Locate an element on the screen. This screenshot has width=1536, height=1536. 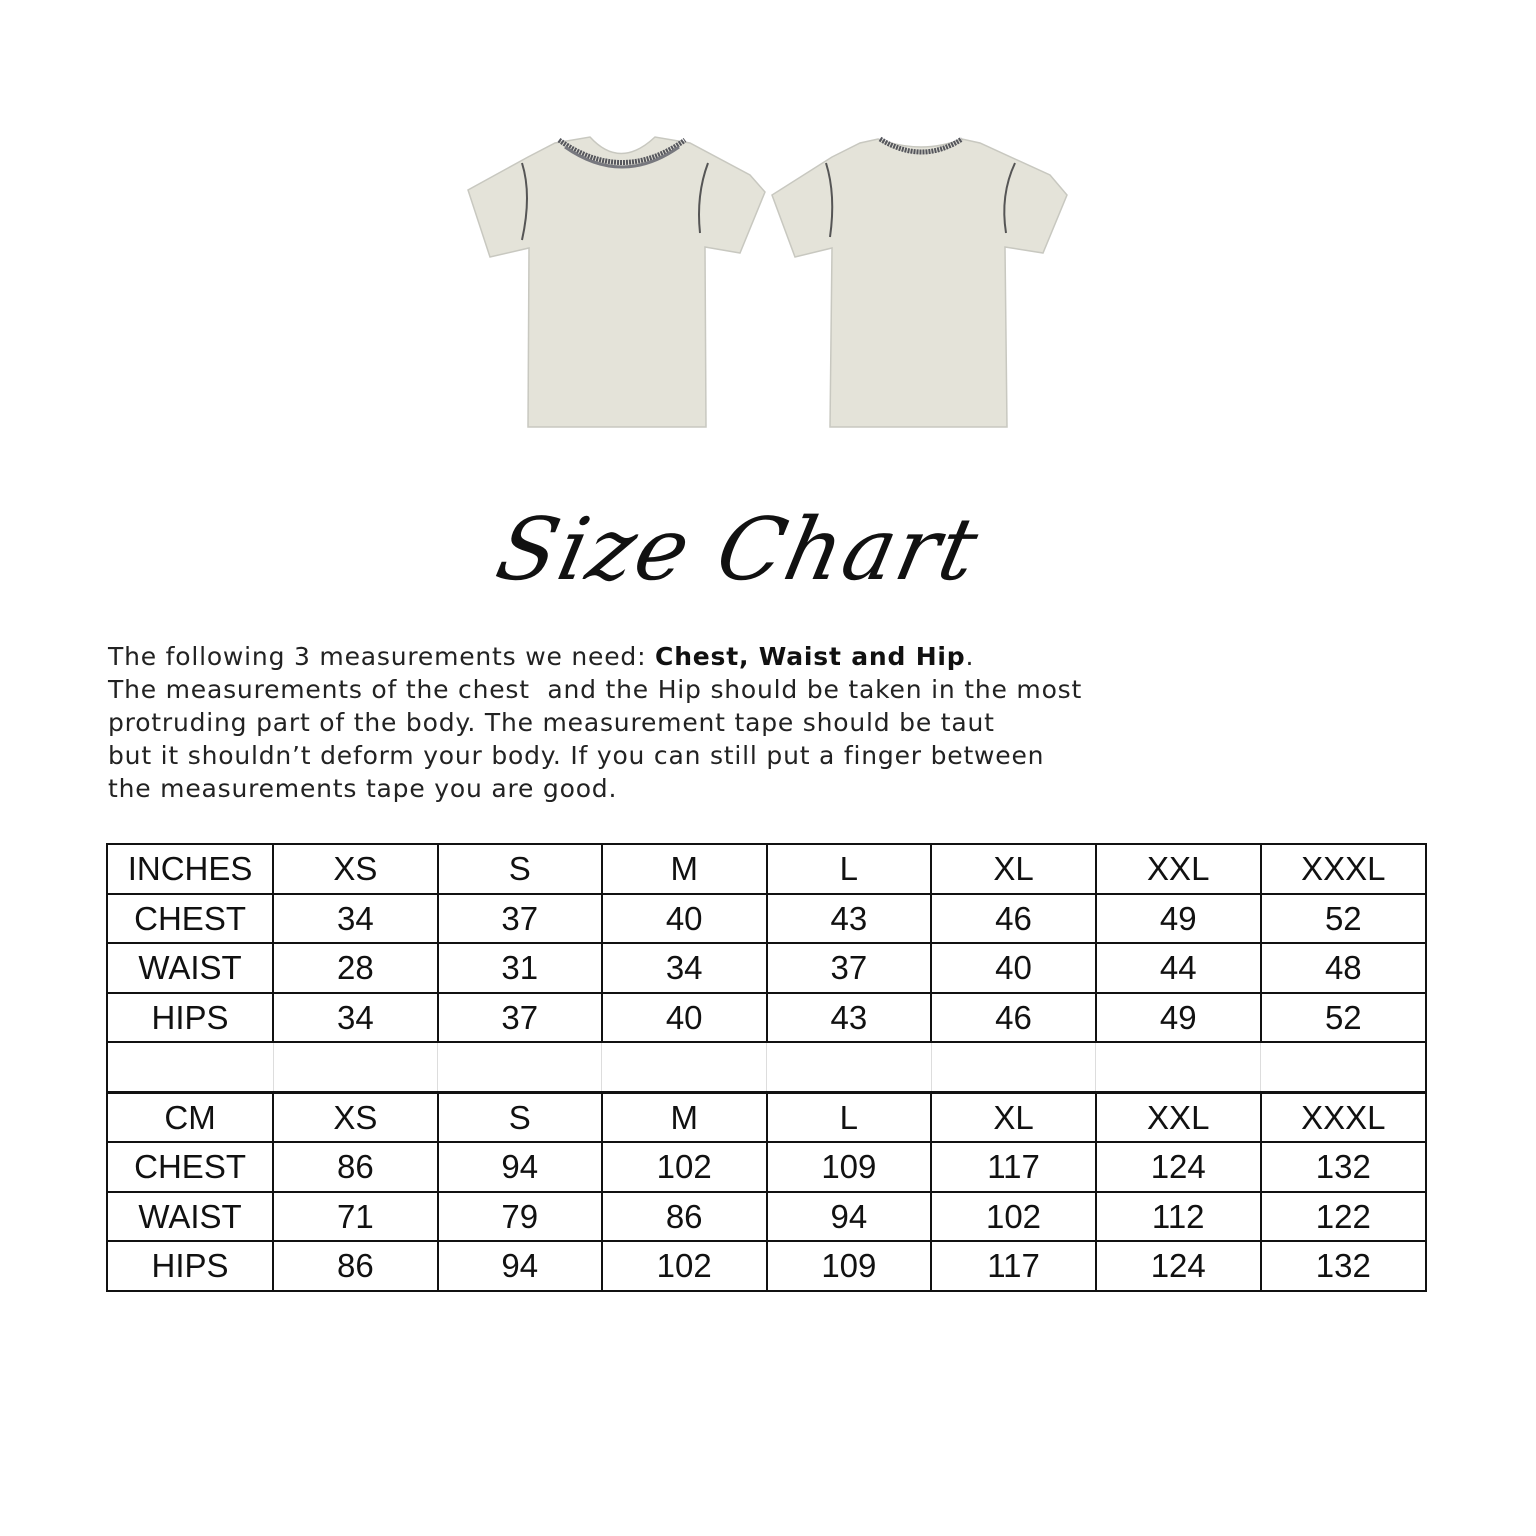
tshirt-illustration is located at coordinates (767, 282).